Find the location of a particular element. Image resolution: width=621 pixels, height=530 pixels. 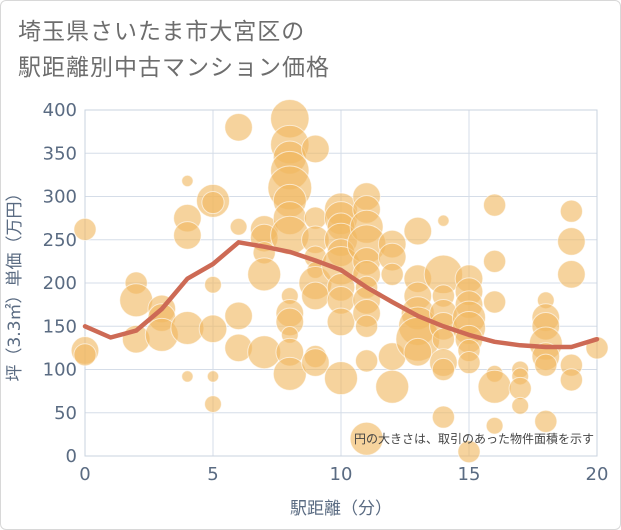

x-tick-label: 5 is located at coordinates (212, 474).